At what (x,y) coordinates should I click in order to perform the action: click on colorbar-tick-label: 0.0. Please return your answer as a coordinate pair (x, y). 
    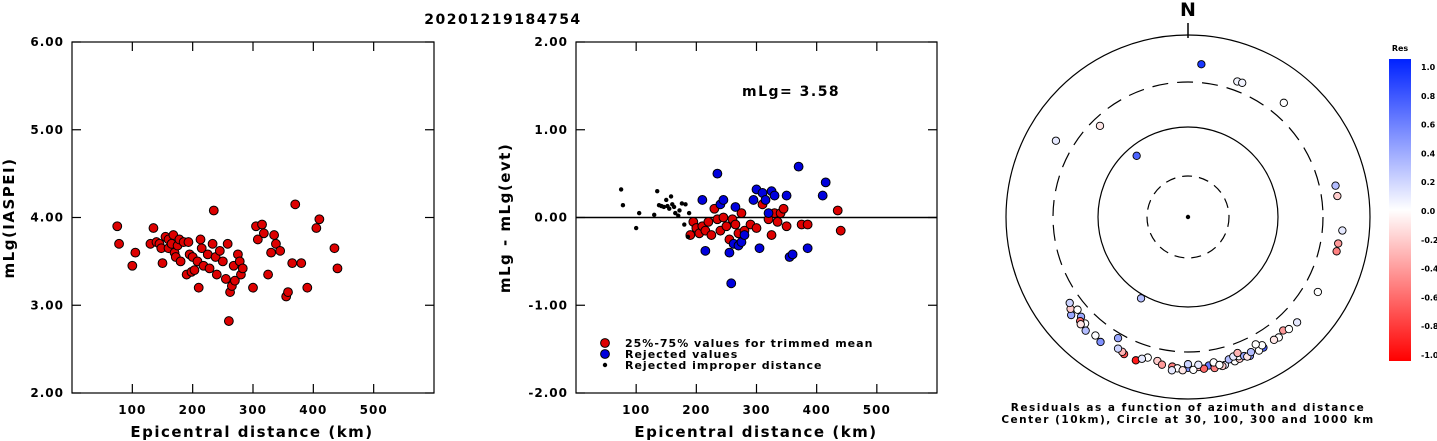
    Looking at the image, I should click on (1428, 211).